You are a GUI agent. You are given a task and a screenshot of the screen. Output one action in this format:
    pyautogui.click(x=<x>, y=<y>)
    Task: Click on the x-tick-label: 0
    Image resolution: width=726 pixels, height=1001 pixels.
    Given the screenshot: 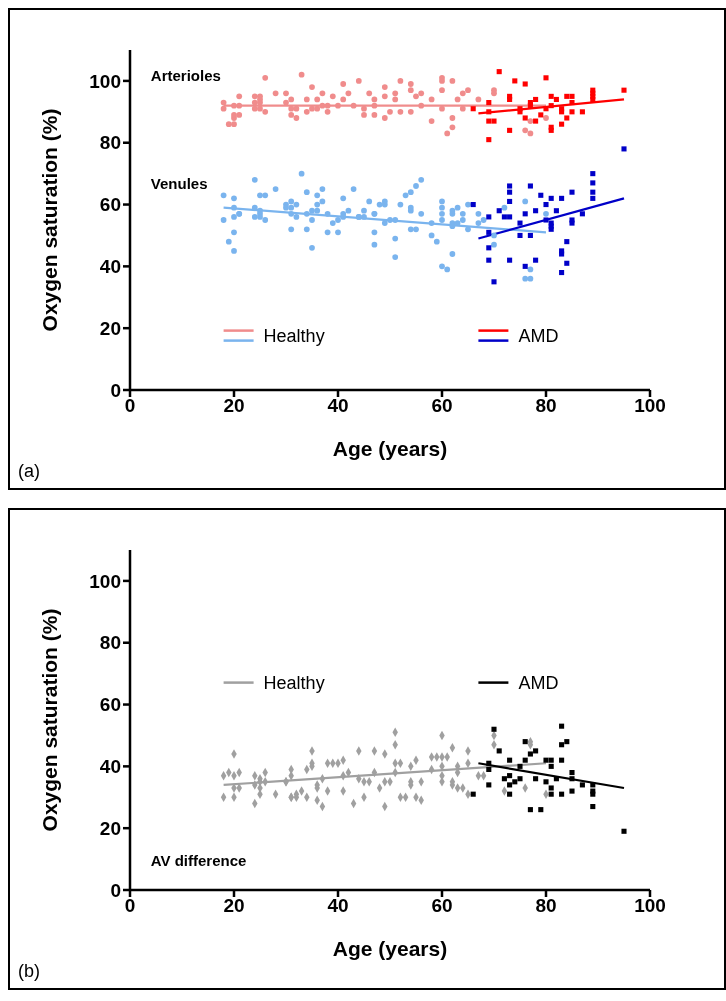 What is the action you would take?
    pyautogui.click(x=130, y=906)
    